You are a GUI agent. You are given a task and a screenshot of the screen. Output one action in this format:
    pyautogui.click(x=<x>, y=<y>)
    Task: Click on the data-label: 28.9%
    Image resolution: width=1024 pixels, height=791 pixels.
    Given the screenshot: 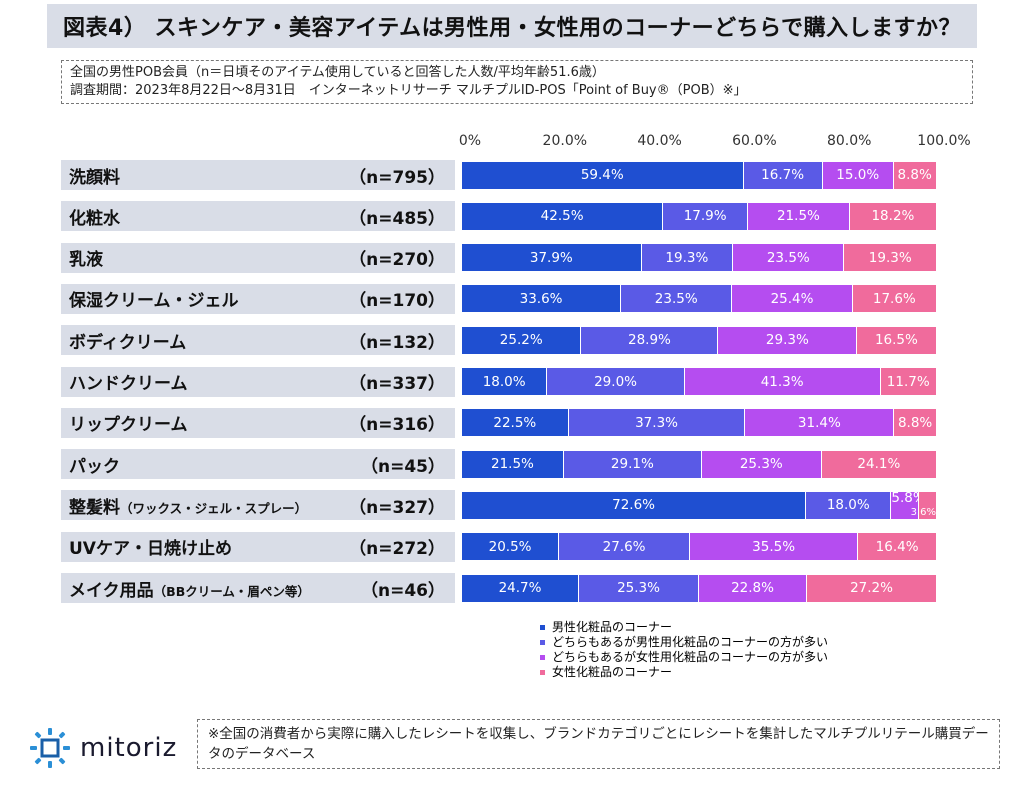 What is the action you would take?
    pyautogui.click(x=649, y=340)
    